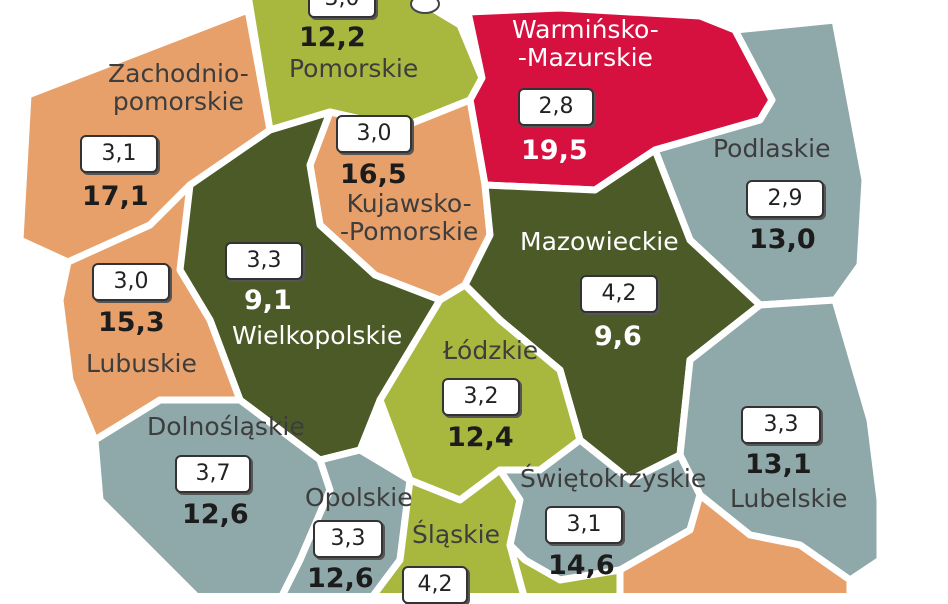 The image size is (948, 604). Describe the element at coordinates (425, 7) in the screenshot. I see `gdansk-bay-marker` at that location.